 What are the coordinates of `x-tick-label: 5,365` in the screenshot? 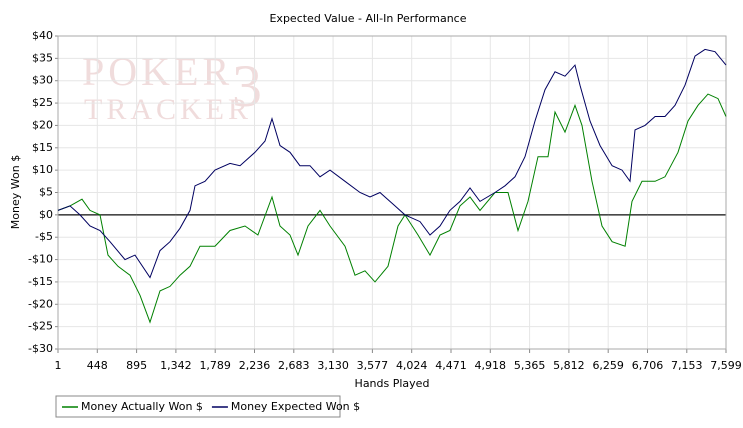 It's located at (530, 365).